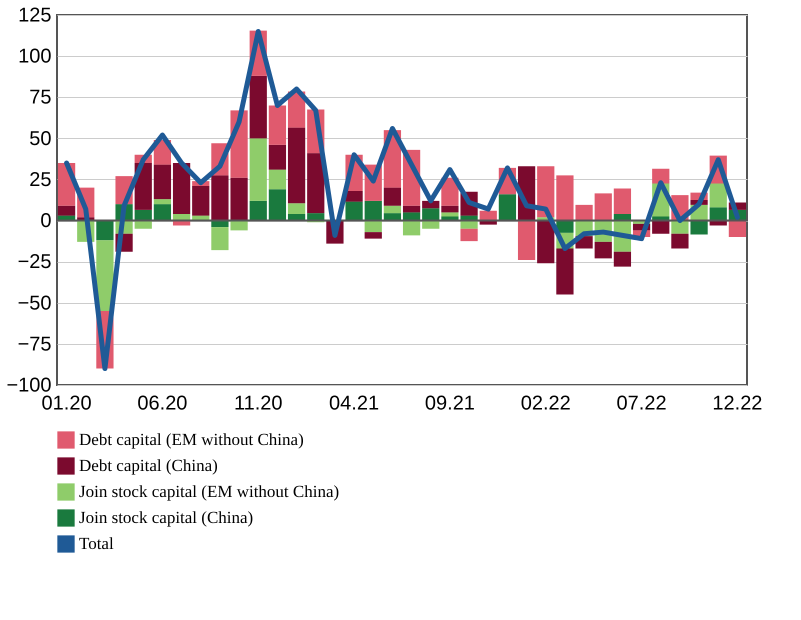 The height and width of the screenshot is (620, 801). Describe the element at coordinates (162, 403) in the screenshot. I see `x-tick-label: 06.20` at that location.